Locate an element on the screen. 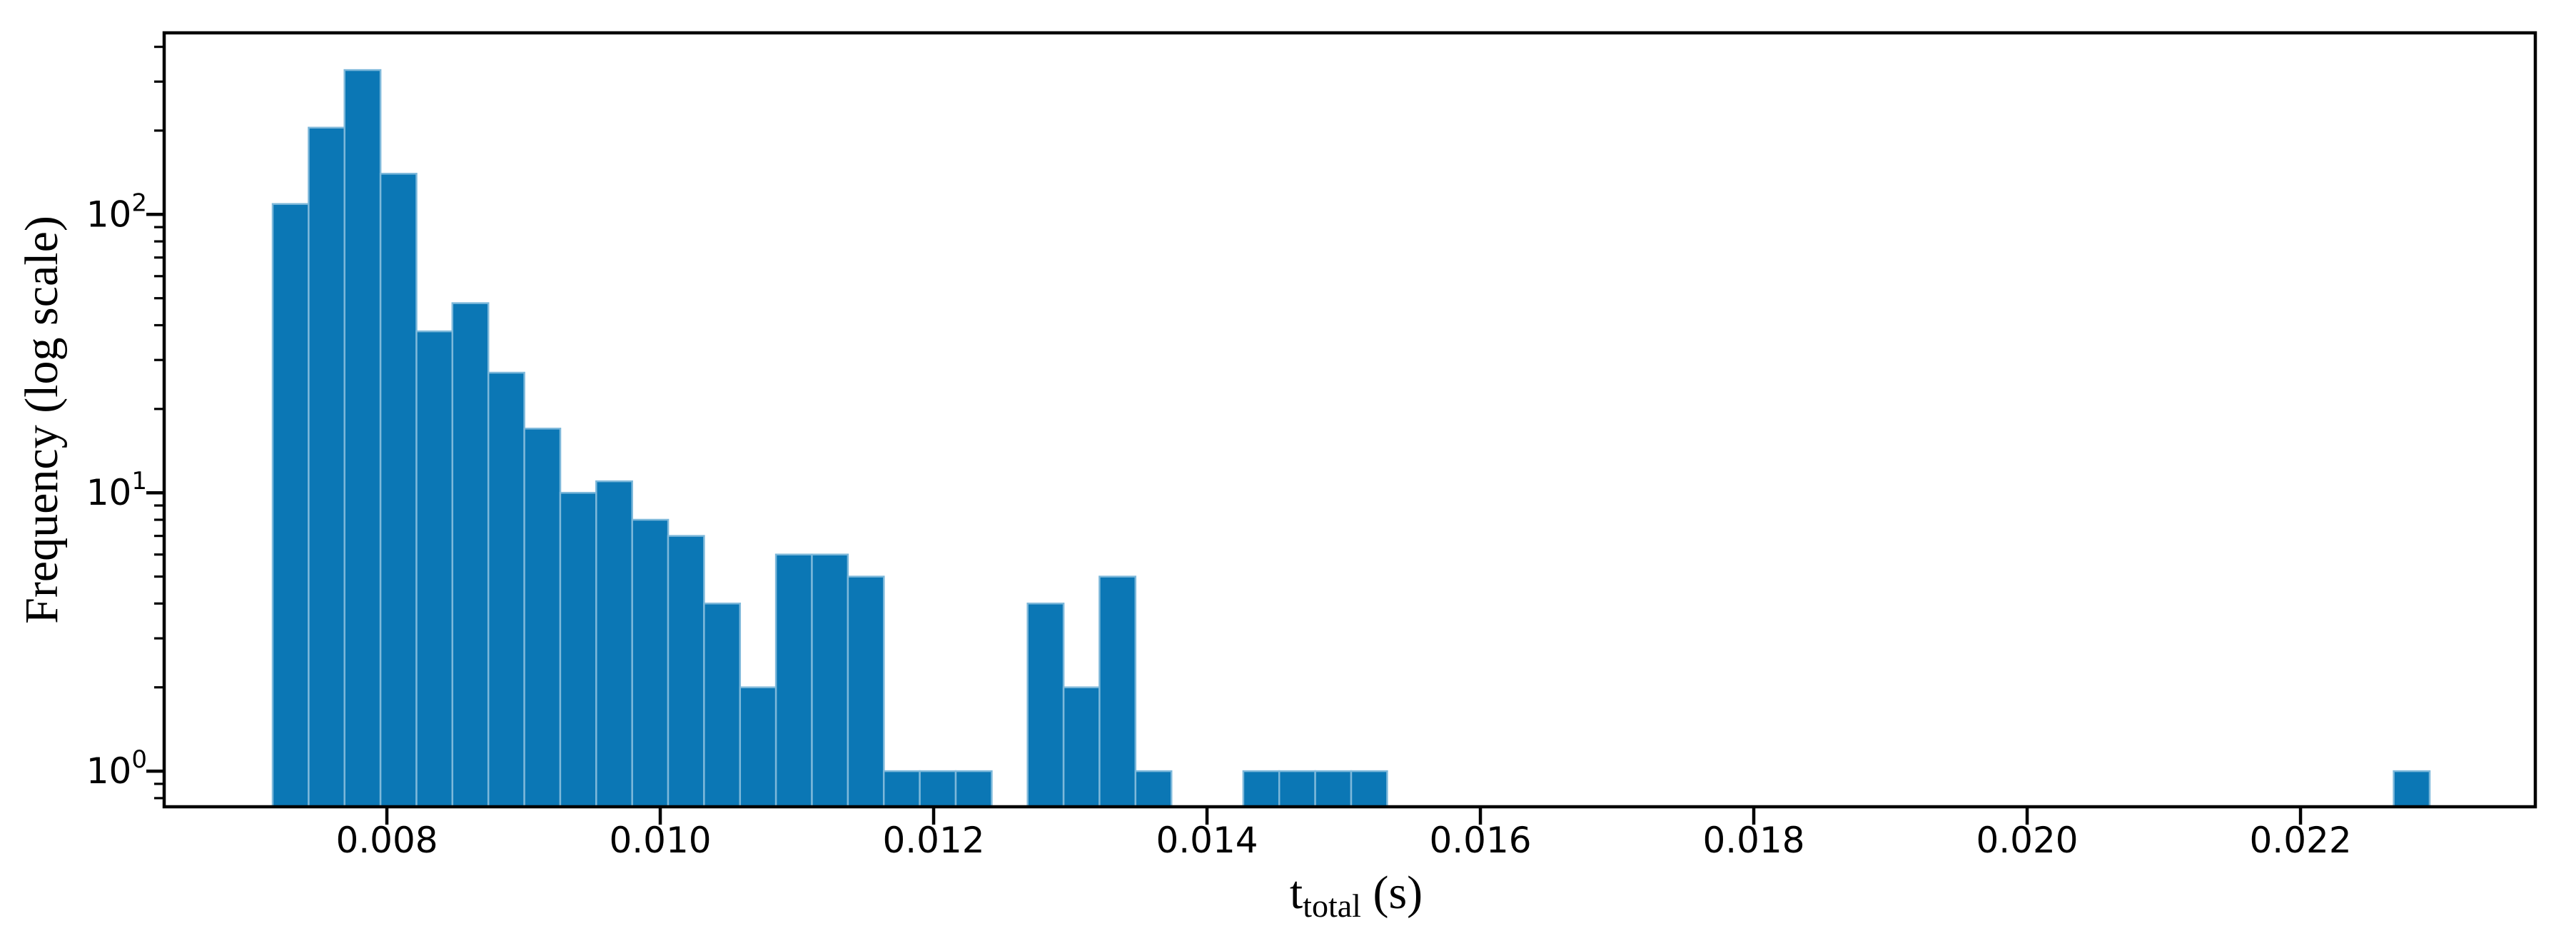 The image size is (2576, 931). y-tick-label: 10² is located at coordinates (116, 211).